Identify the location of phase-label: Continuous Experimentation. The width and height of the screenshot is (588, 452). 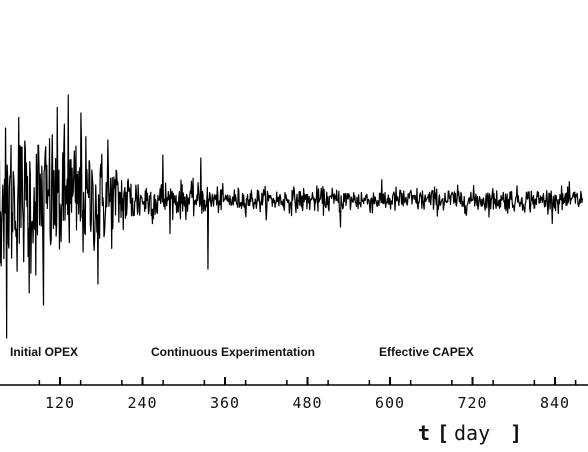
(233, 352).